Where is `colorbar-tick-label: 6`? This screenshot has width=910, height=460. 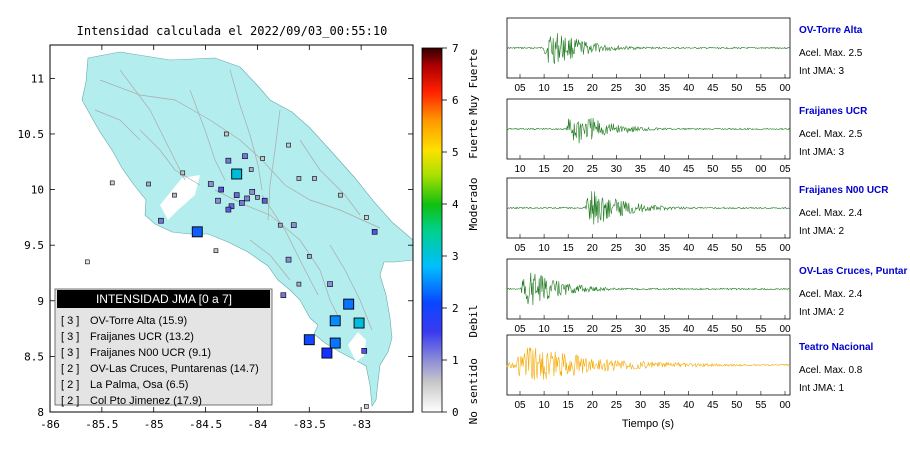 colorbar-tick-label: 6 is located at coordinates (455, 100).